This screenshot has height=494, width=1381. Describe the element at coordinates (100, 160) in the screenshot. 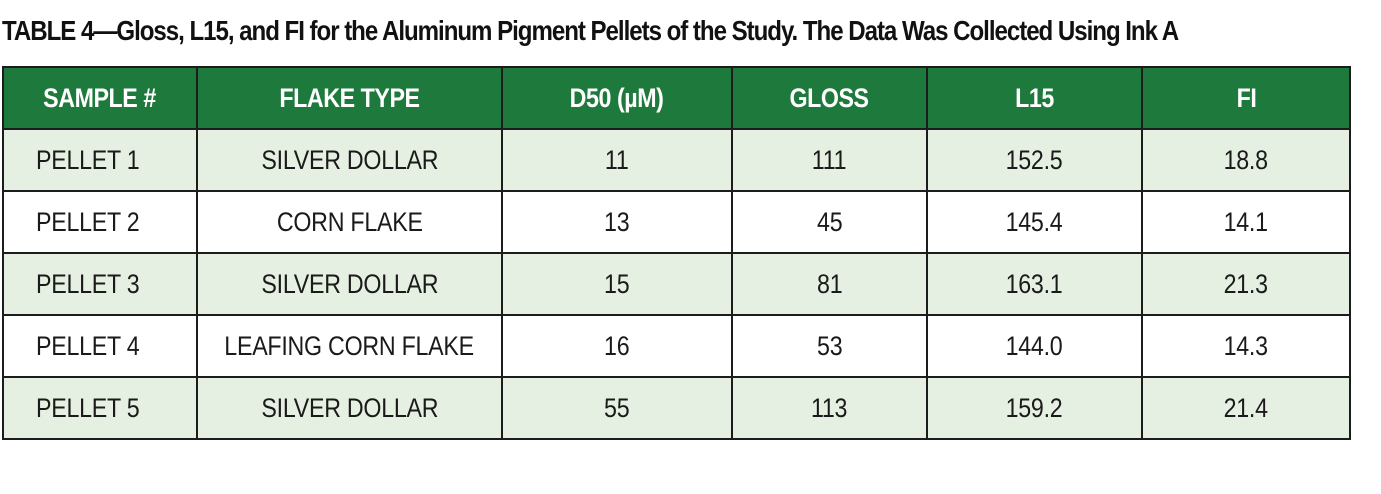

I see `cell-sample: PELLET 1` at that location.